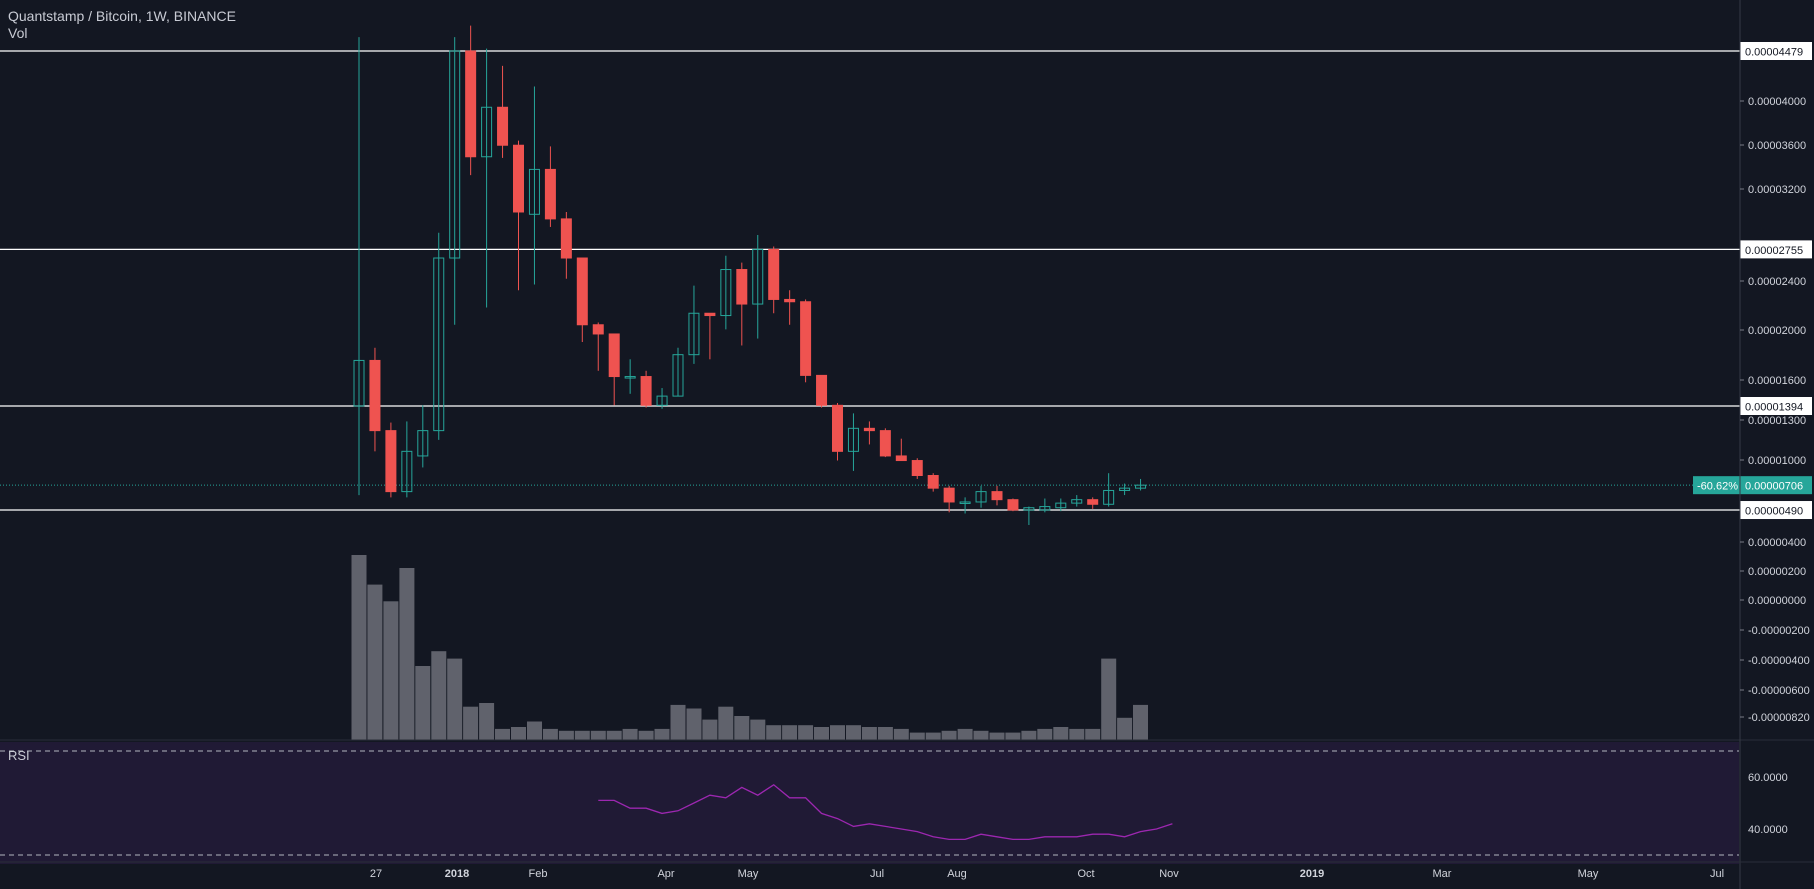 Image resolution: width=1814 pixels, height=889 pixels. I want to click on y-tick-label: -0.00000600, so click(1779, 691).